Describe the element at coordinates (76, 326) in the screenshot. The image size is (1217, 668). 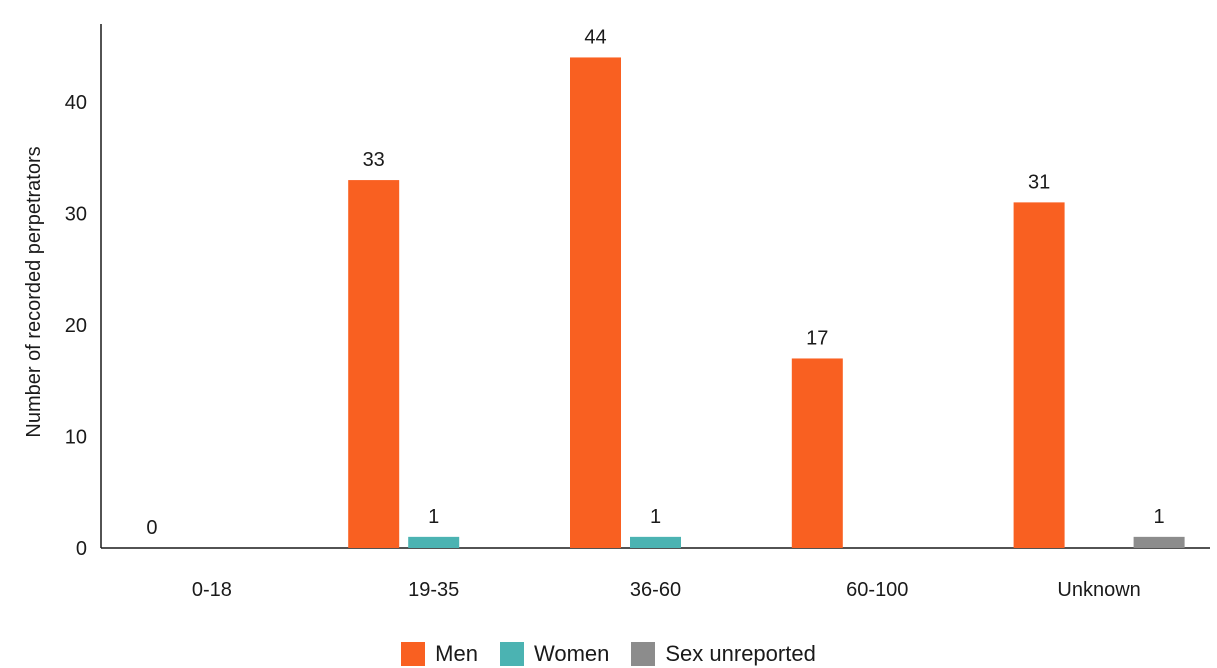
I see `y-tick-label: 20` at that location.